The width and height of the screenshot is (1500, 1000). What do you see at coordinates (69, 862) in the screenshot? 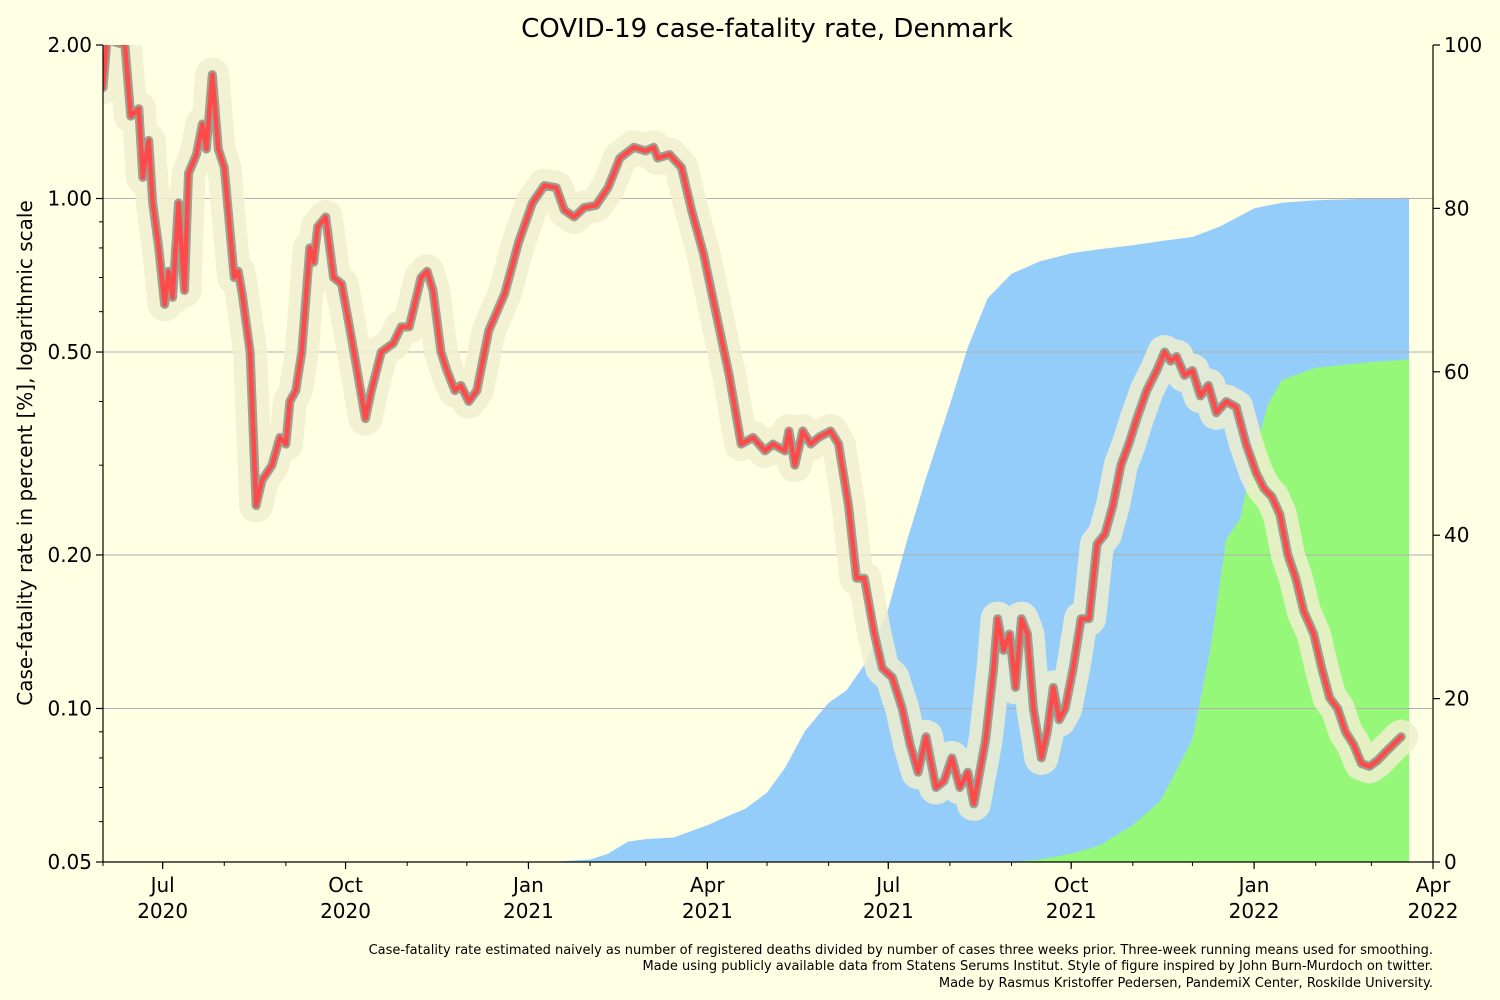
I see `left-tick-label: 0.05` at bounding box center [69, 862].